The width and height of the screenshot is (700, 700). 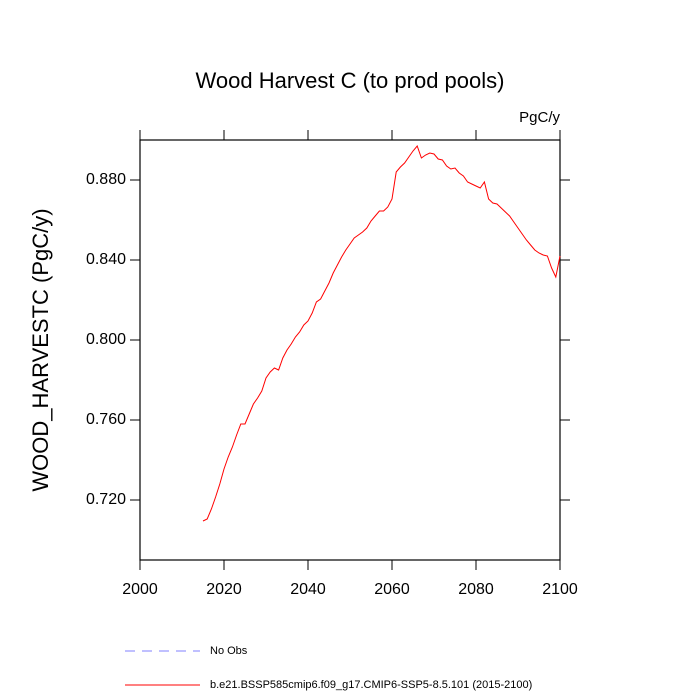 What do you see at coordinates (140, 589) in the screenshot?
I see `x-tick-label: 2000` at bounding box center [140, 589].